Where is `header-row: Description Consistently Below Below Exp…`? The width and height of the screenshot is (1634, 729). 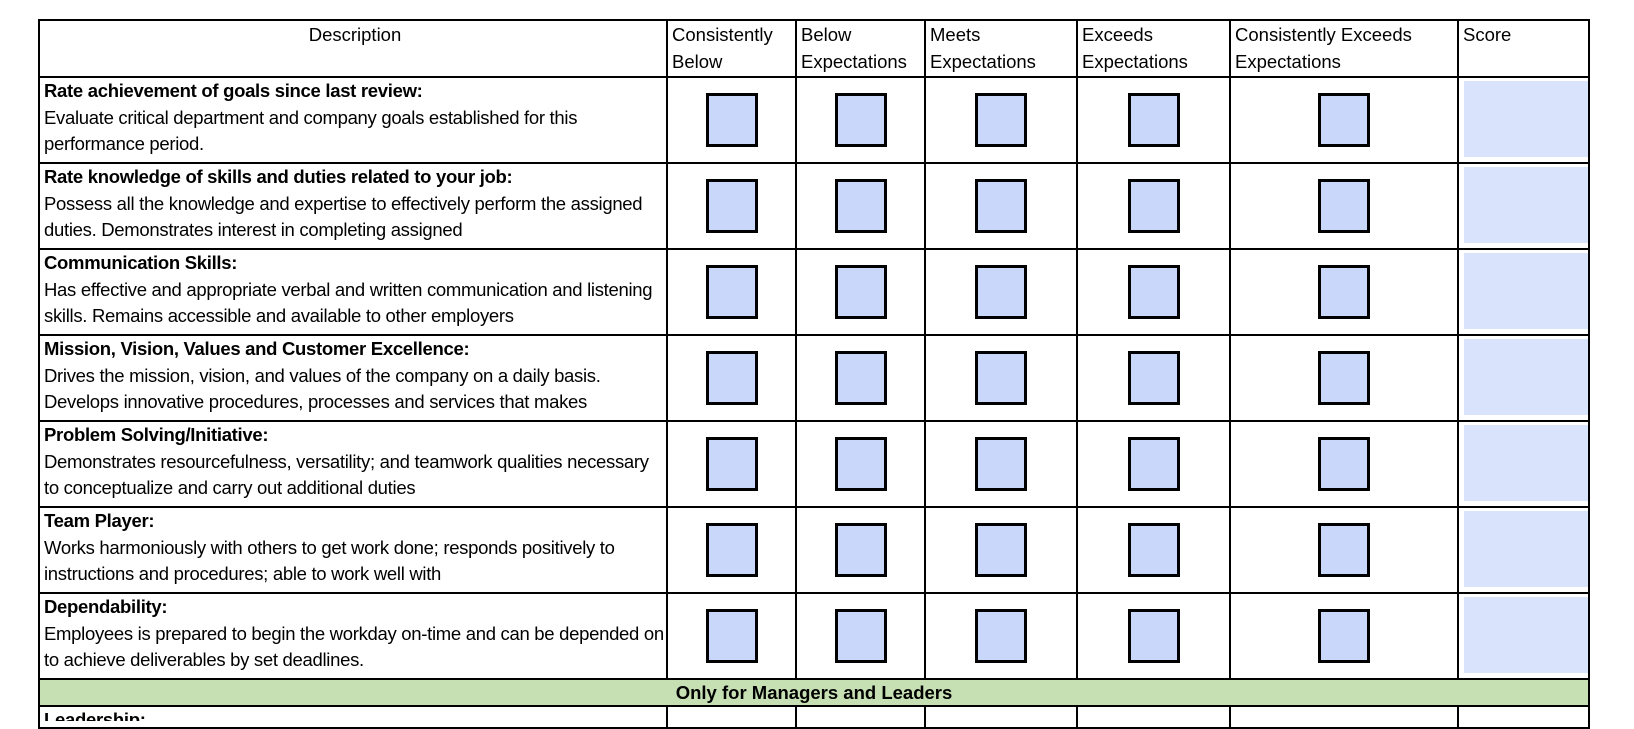 header-row: Description Consistently Below Below Exp… is located at coordinates (814, 48).